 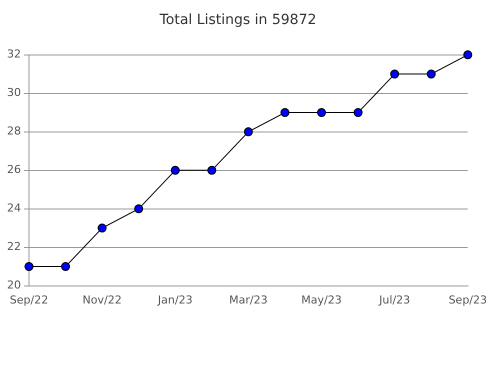 What do you see at coordinates (321, 299) in the screenshot?
I see `x-tick-label: May/23` at bounding box center [321, 299].